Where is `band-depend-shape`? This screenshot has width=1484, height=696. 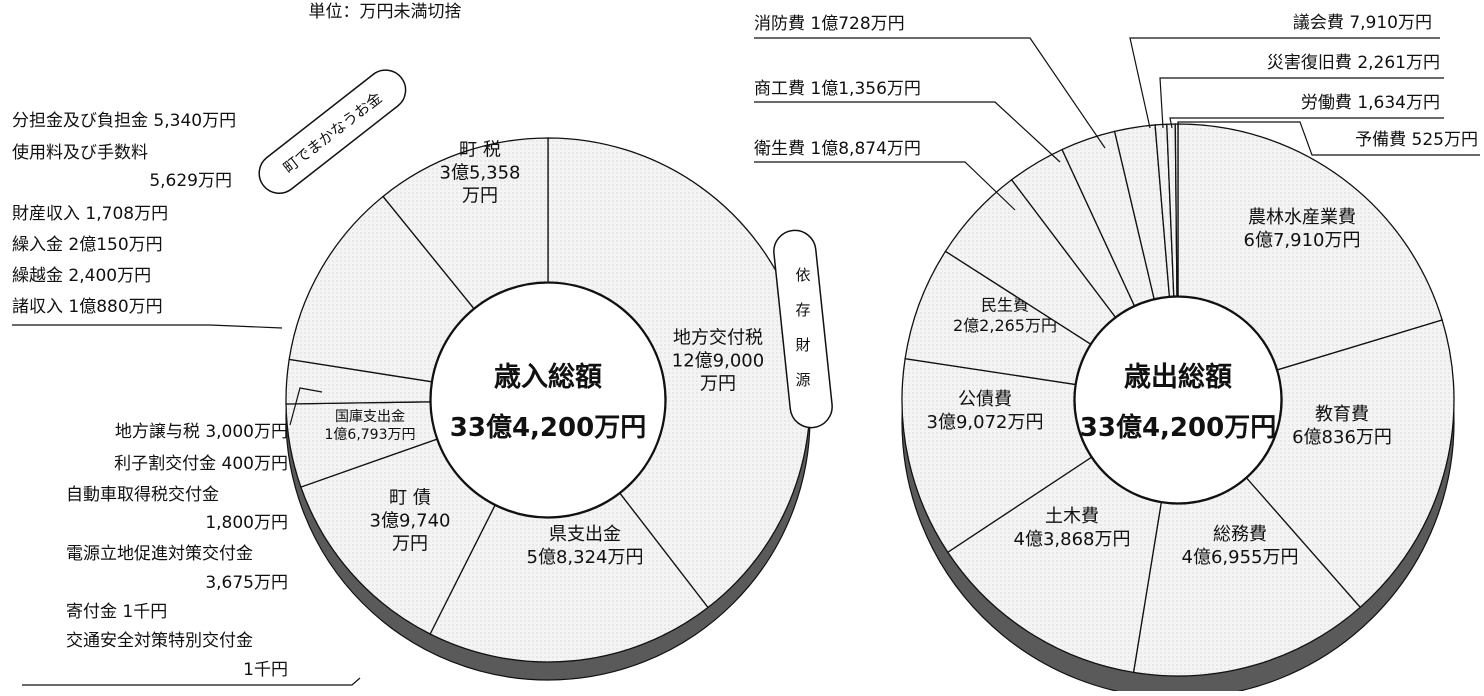
band-depend-shape is located at coordinates (803, 329).